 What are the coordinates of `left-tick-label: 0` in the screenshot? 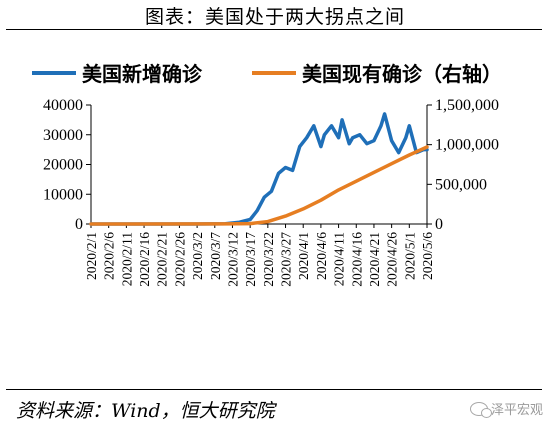 It's located at (79, 224).